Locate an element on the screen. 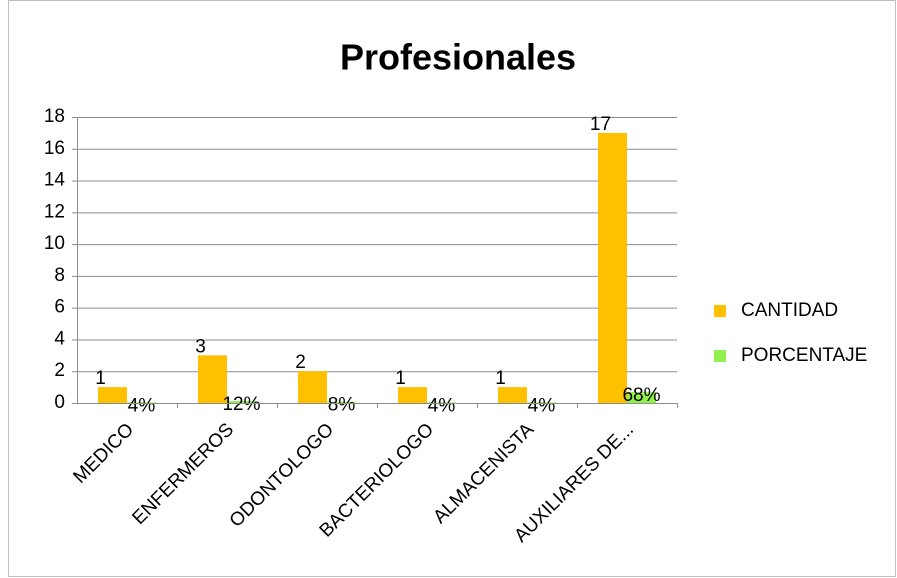 The image size is (897, 578). legend-label: CANTIDAD is located at coordinates (789, 310).